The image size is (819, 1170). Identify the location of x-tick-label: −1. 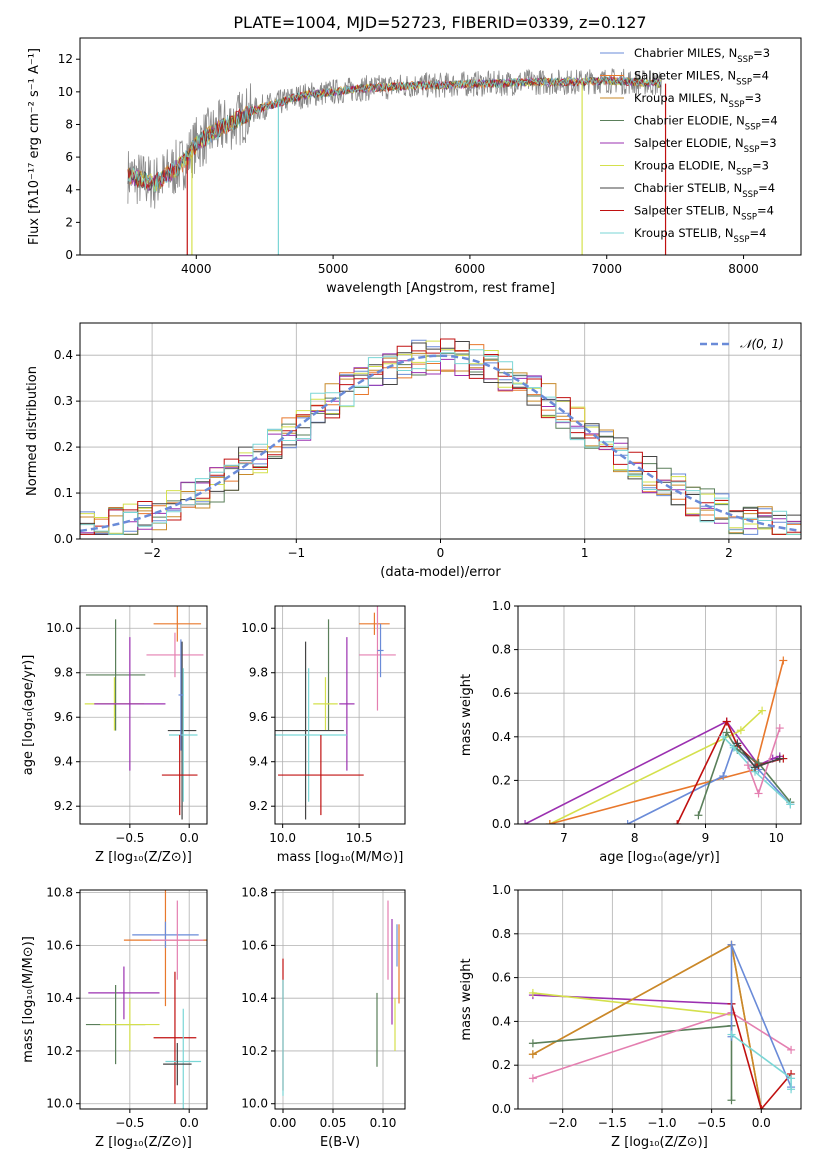
(296, 553).